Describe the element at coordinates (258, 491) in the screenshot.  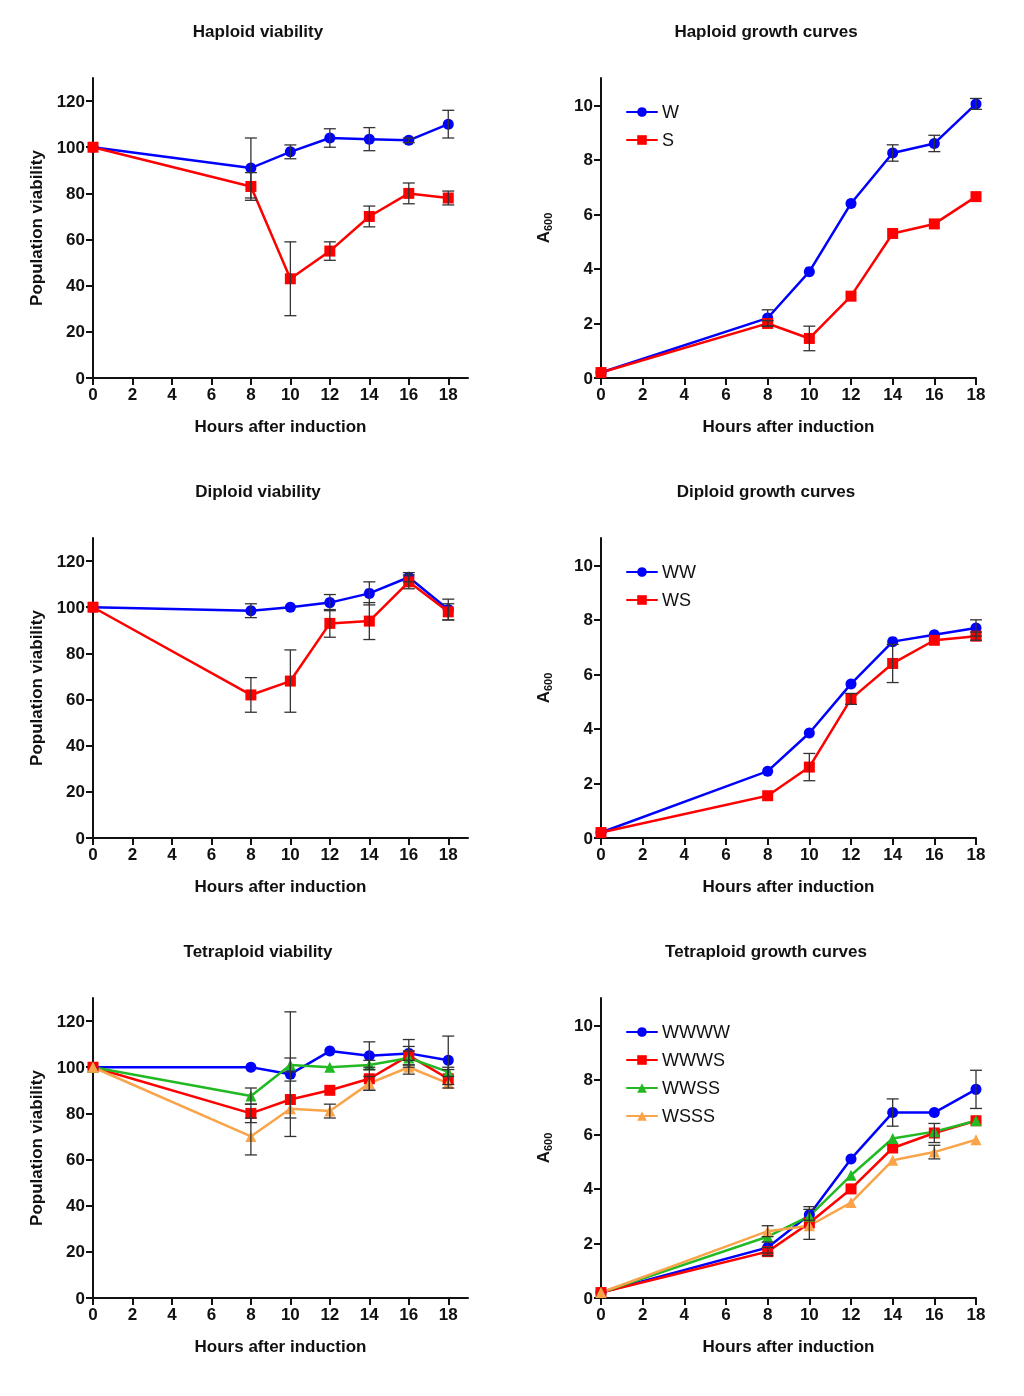
I see `chart-title: Diploid viability` at that location.